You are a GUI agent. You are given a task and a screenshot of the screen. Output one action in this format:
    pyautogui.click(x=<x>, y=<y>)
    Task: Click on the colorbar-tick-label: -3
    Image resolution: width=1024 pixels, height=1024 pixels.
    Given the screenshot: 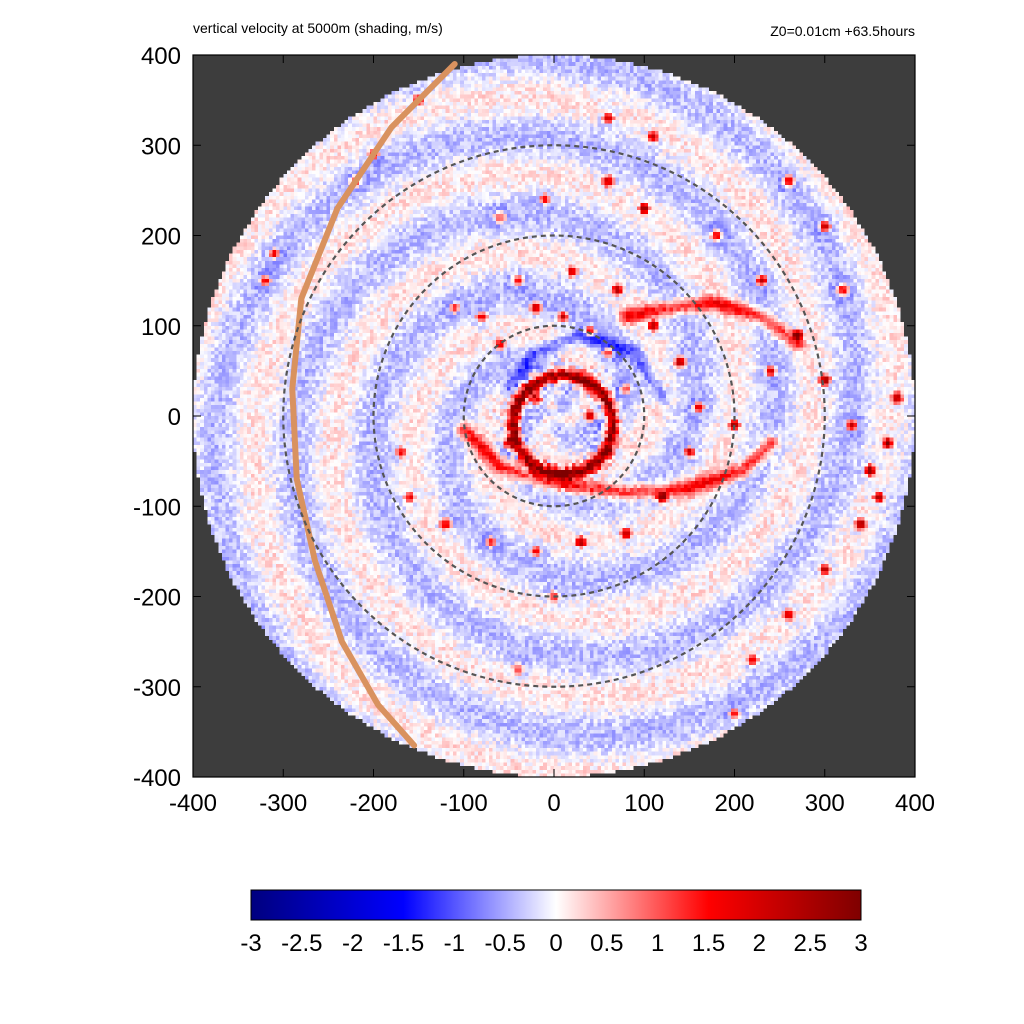 What is the action you would take?
    pyautogui.click(x=250, y=943)
    